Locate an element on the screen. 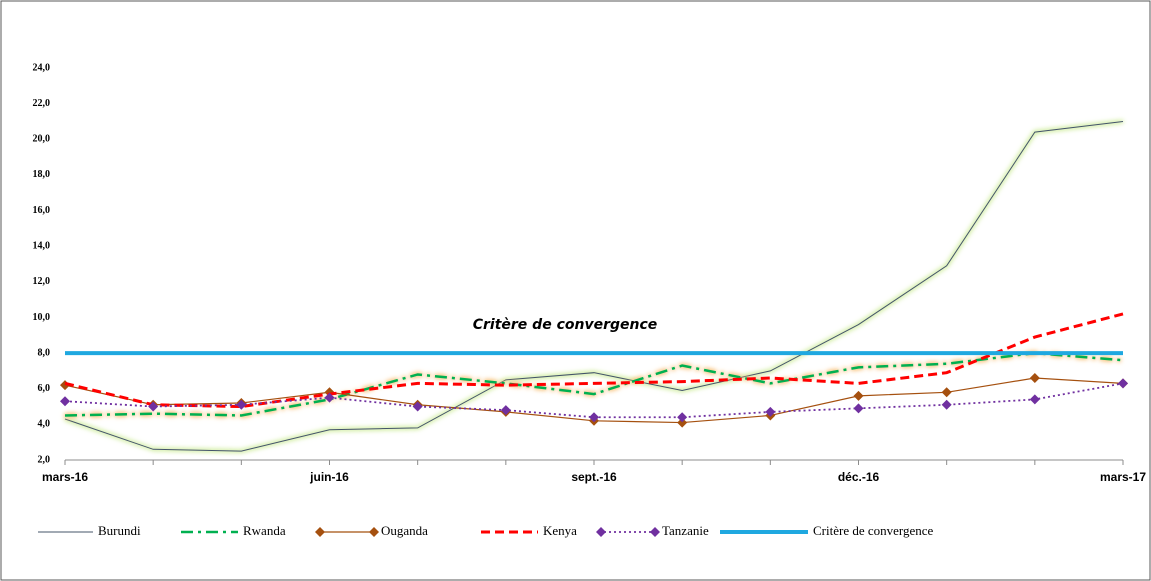  x-tick-label: sept.-16 is located at coordinates (594, 477).